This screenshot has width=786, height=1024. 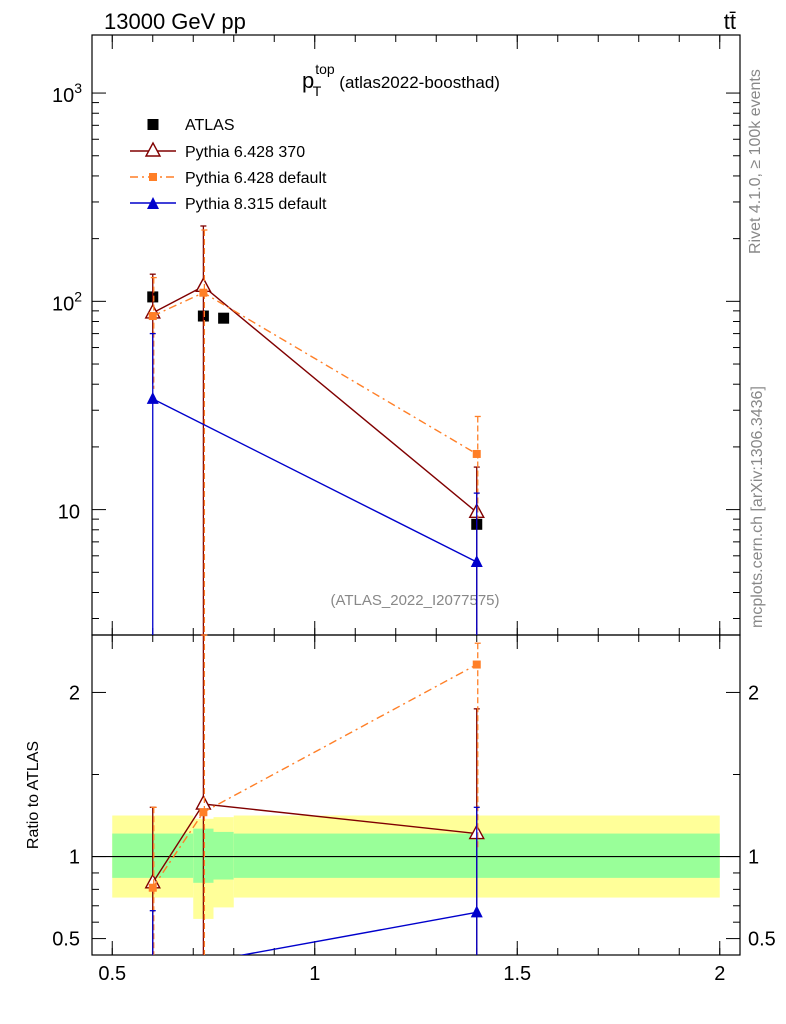 What do you see at coordinates (112, 974) in the screenshot?
I see `x-tick-label-0: 0.5` at bounding box center [112, 974].